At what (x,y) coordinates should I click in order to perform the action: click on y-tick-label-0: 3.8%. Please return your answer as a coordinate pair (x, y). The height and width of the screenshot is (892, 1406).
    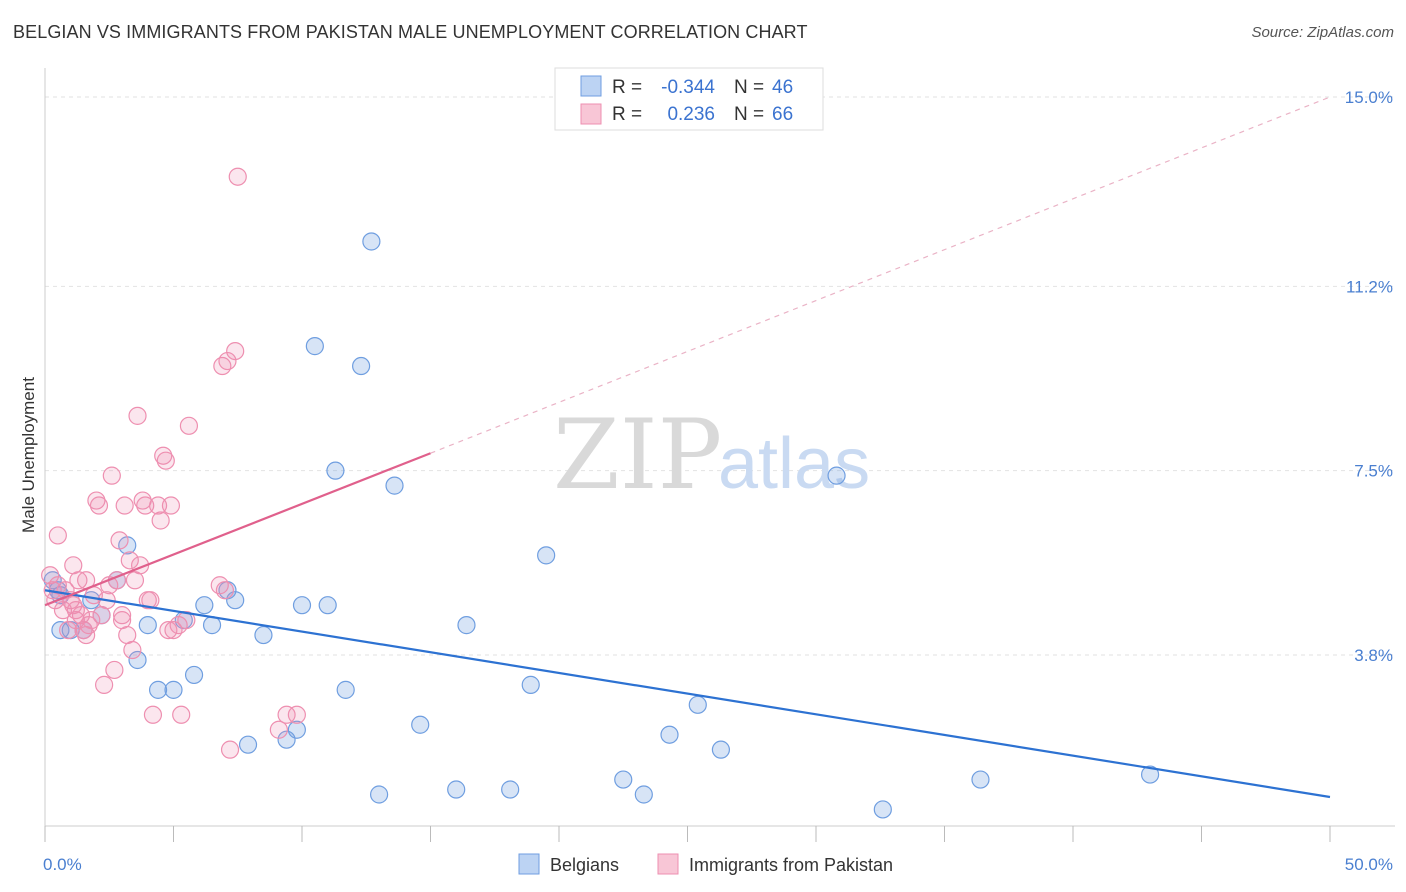
    Looking at the image, I should click on (1373, 655).